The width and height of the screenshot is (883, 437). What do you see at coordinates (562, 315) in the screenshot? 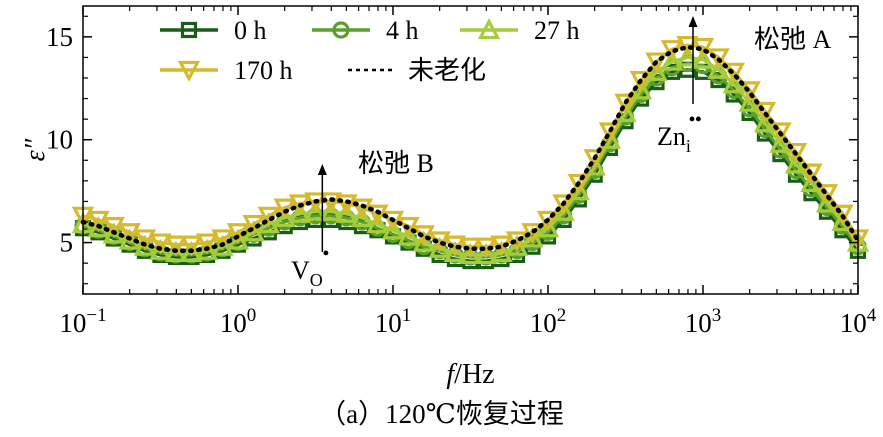
I see `x-tick-exponent: 2` at bounding box center [562, 315].